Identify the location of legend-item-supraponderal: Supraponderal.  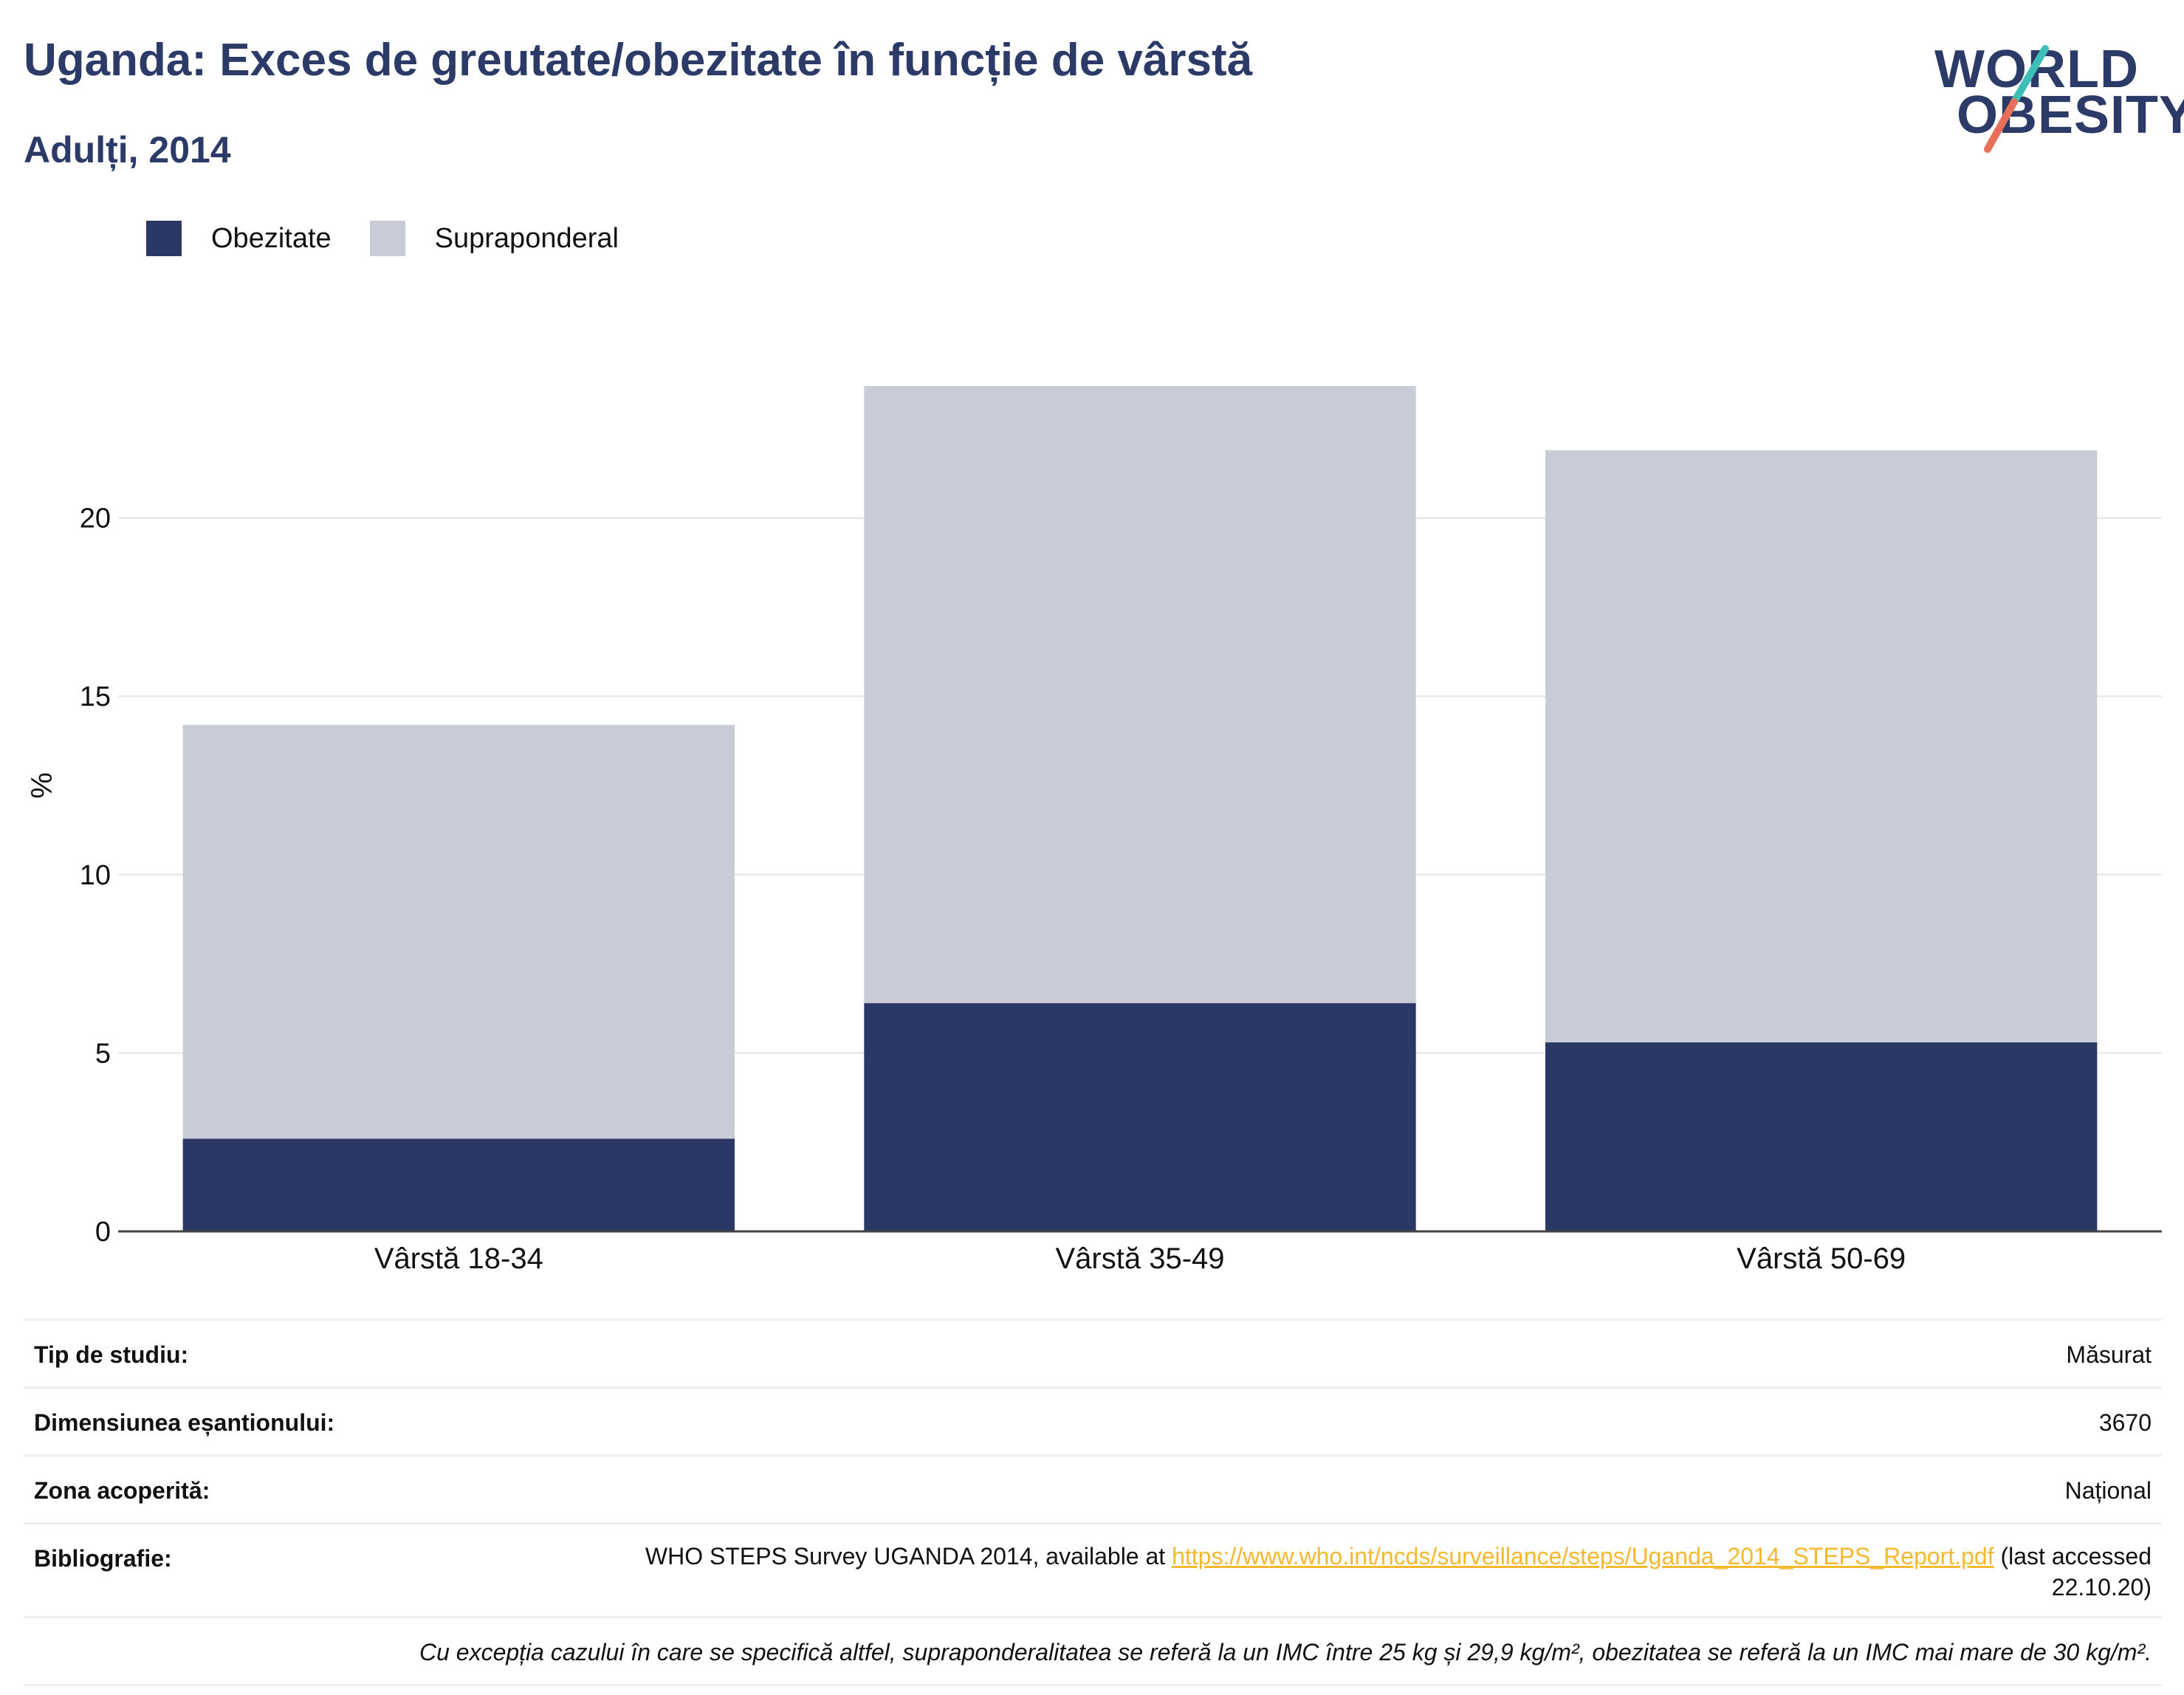
(494, 238).